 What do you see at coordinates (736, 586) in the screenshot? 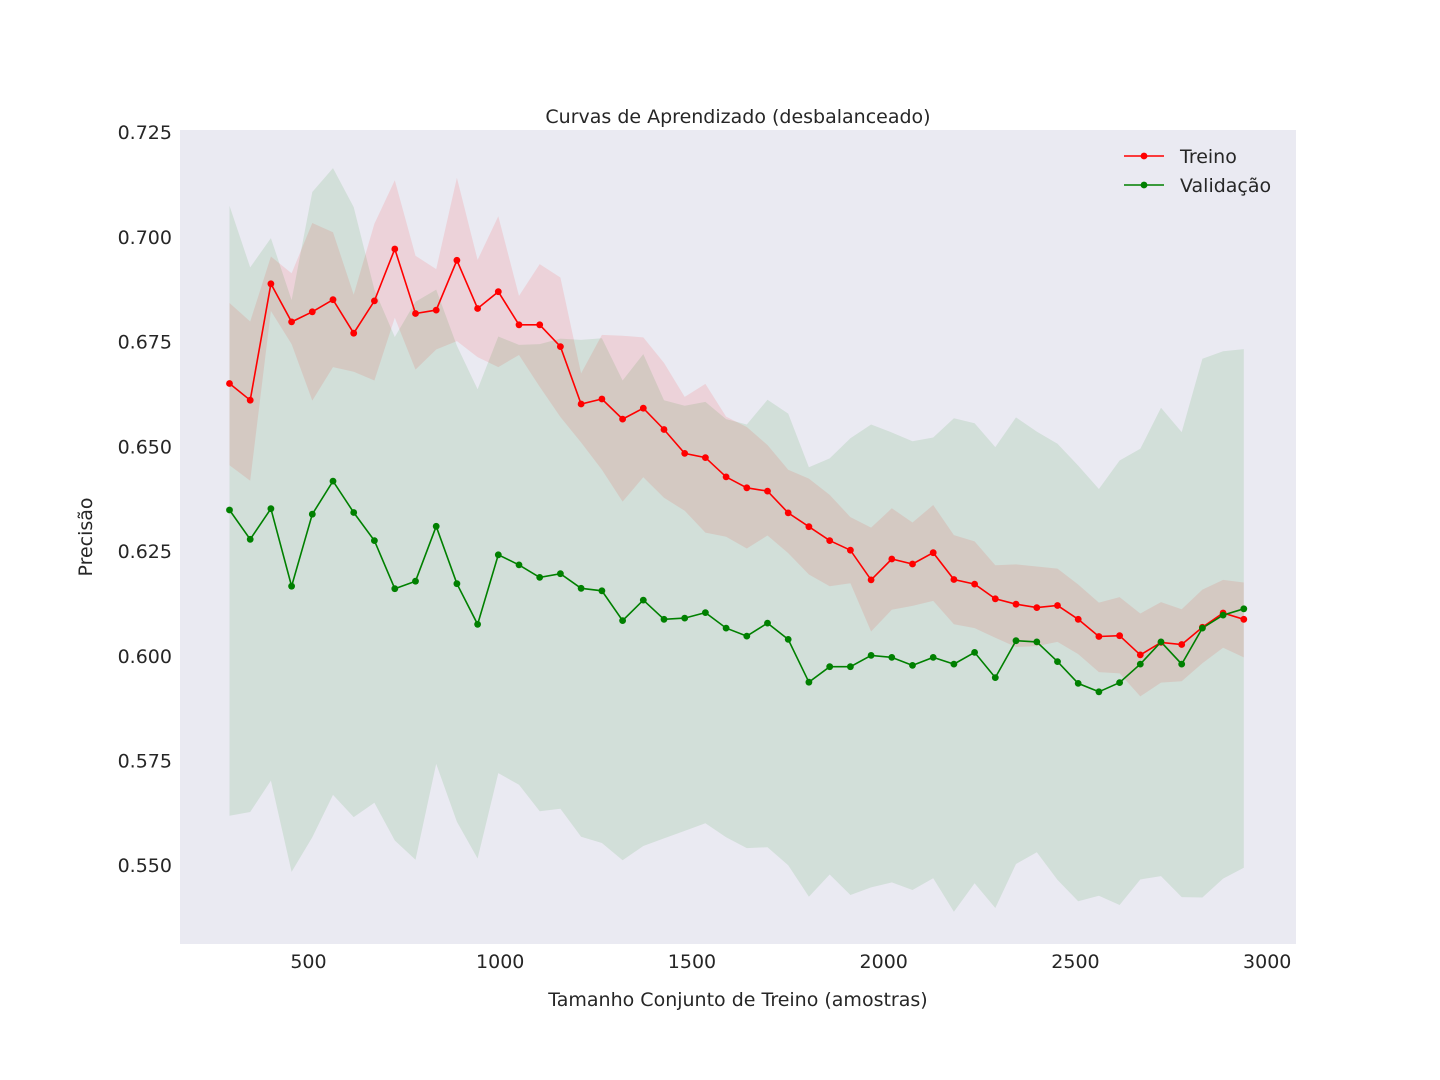
I see `line-validacao` at bounding box center [736, 586].